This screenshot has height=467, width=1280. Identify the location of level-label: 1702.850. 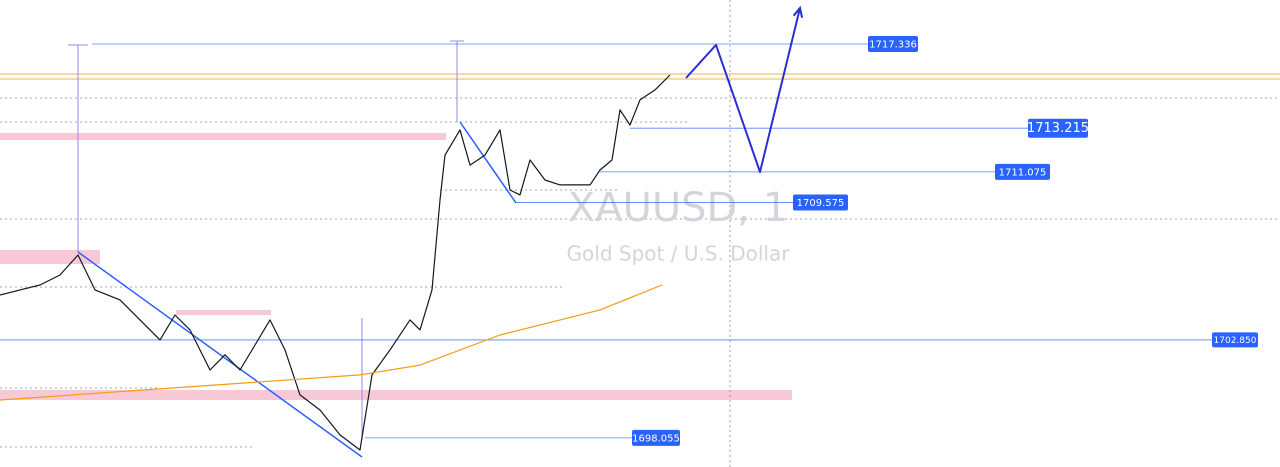
(1235, 341).